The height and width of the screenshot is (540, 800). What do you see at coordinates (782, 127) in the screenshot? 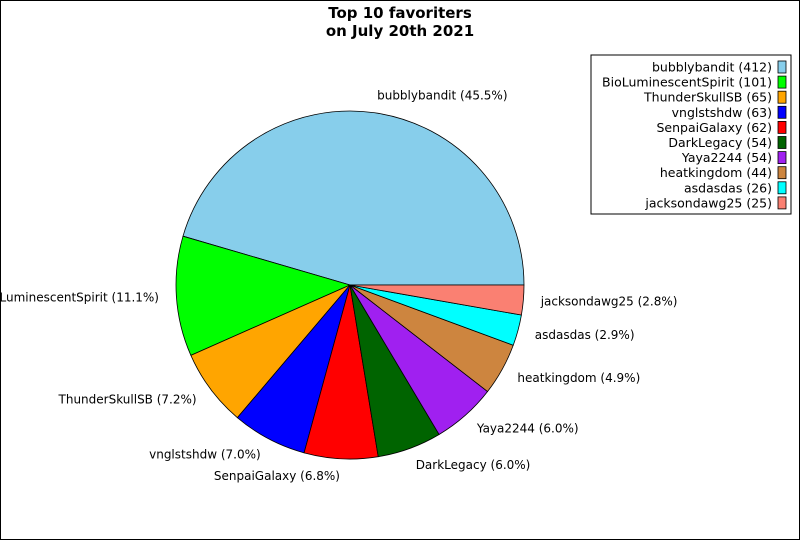
I see `legend-swatch-senpaigalaxy` at bounding box center [782, 127].